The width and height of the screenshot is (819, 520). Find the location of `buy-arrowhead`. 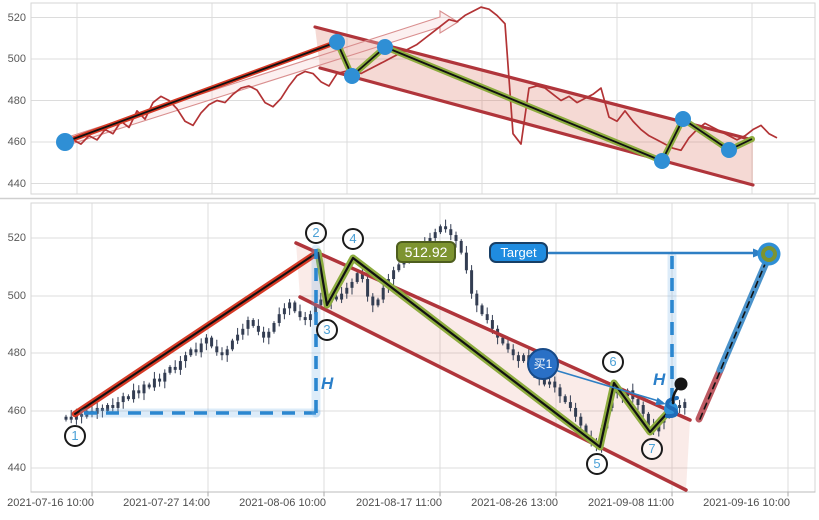

buy-arrowhead is located at coordinates (660, 401).